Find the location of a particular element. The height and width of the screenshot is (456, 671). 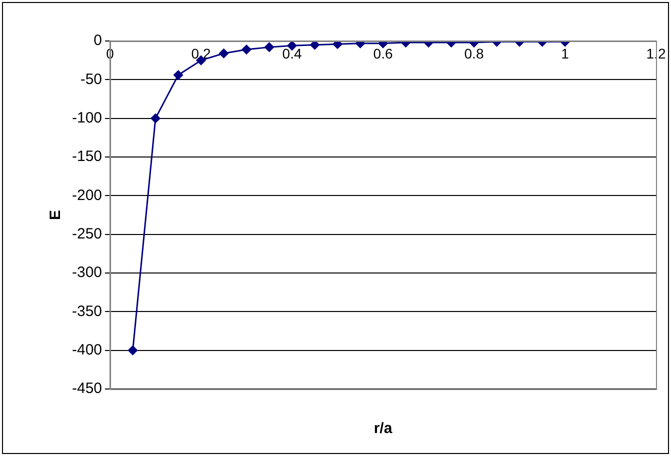

y-tick-label: -350 is located at coordinates (87, 311).